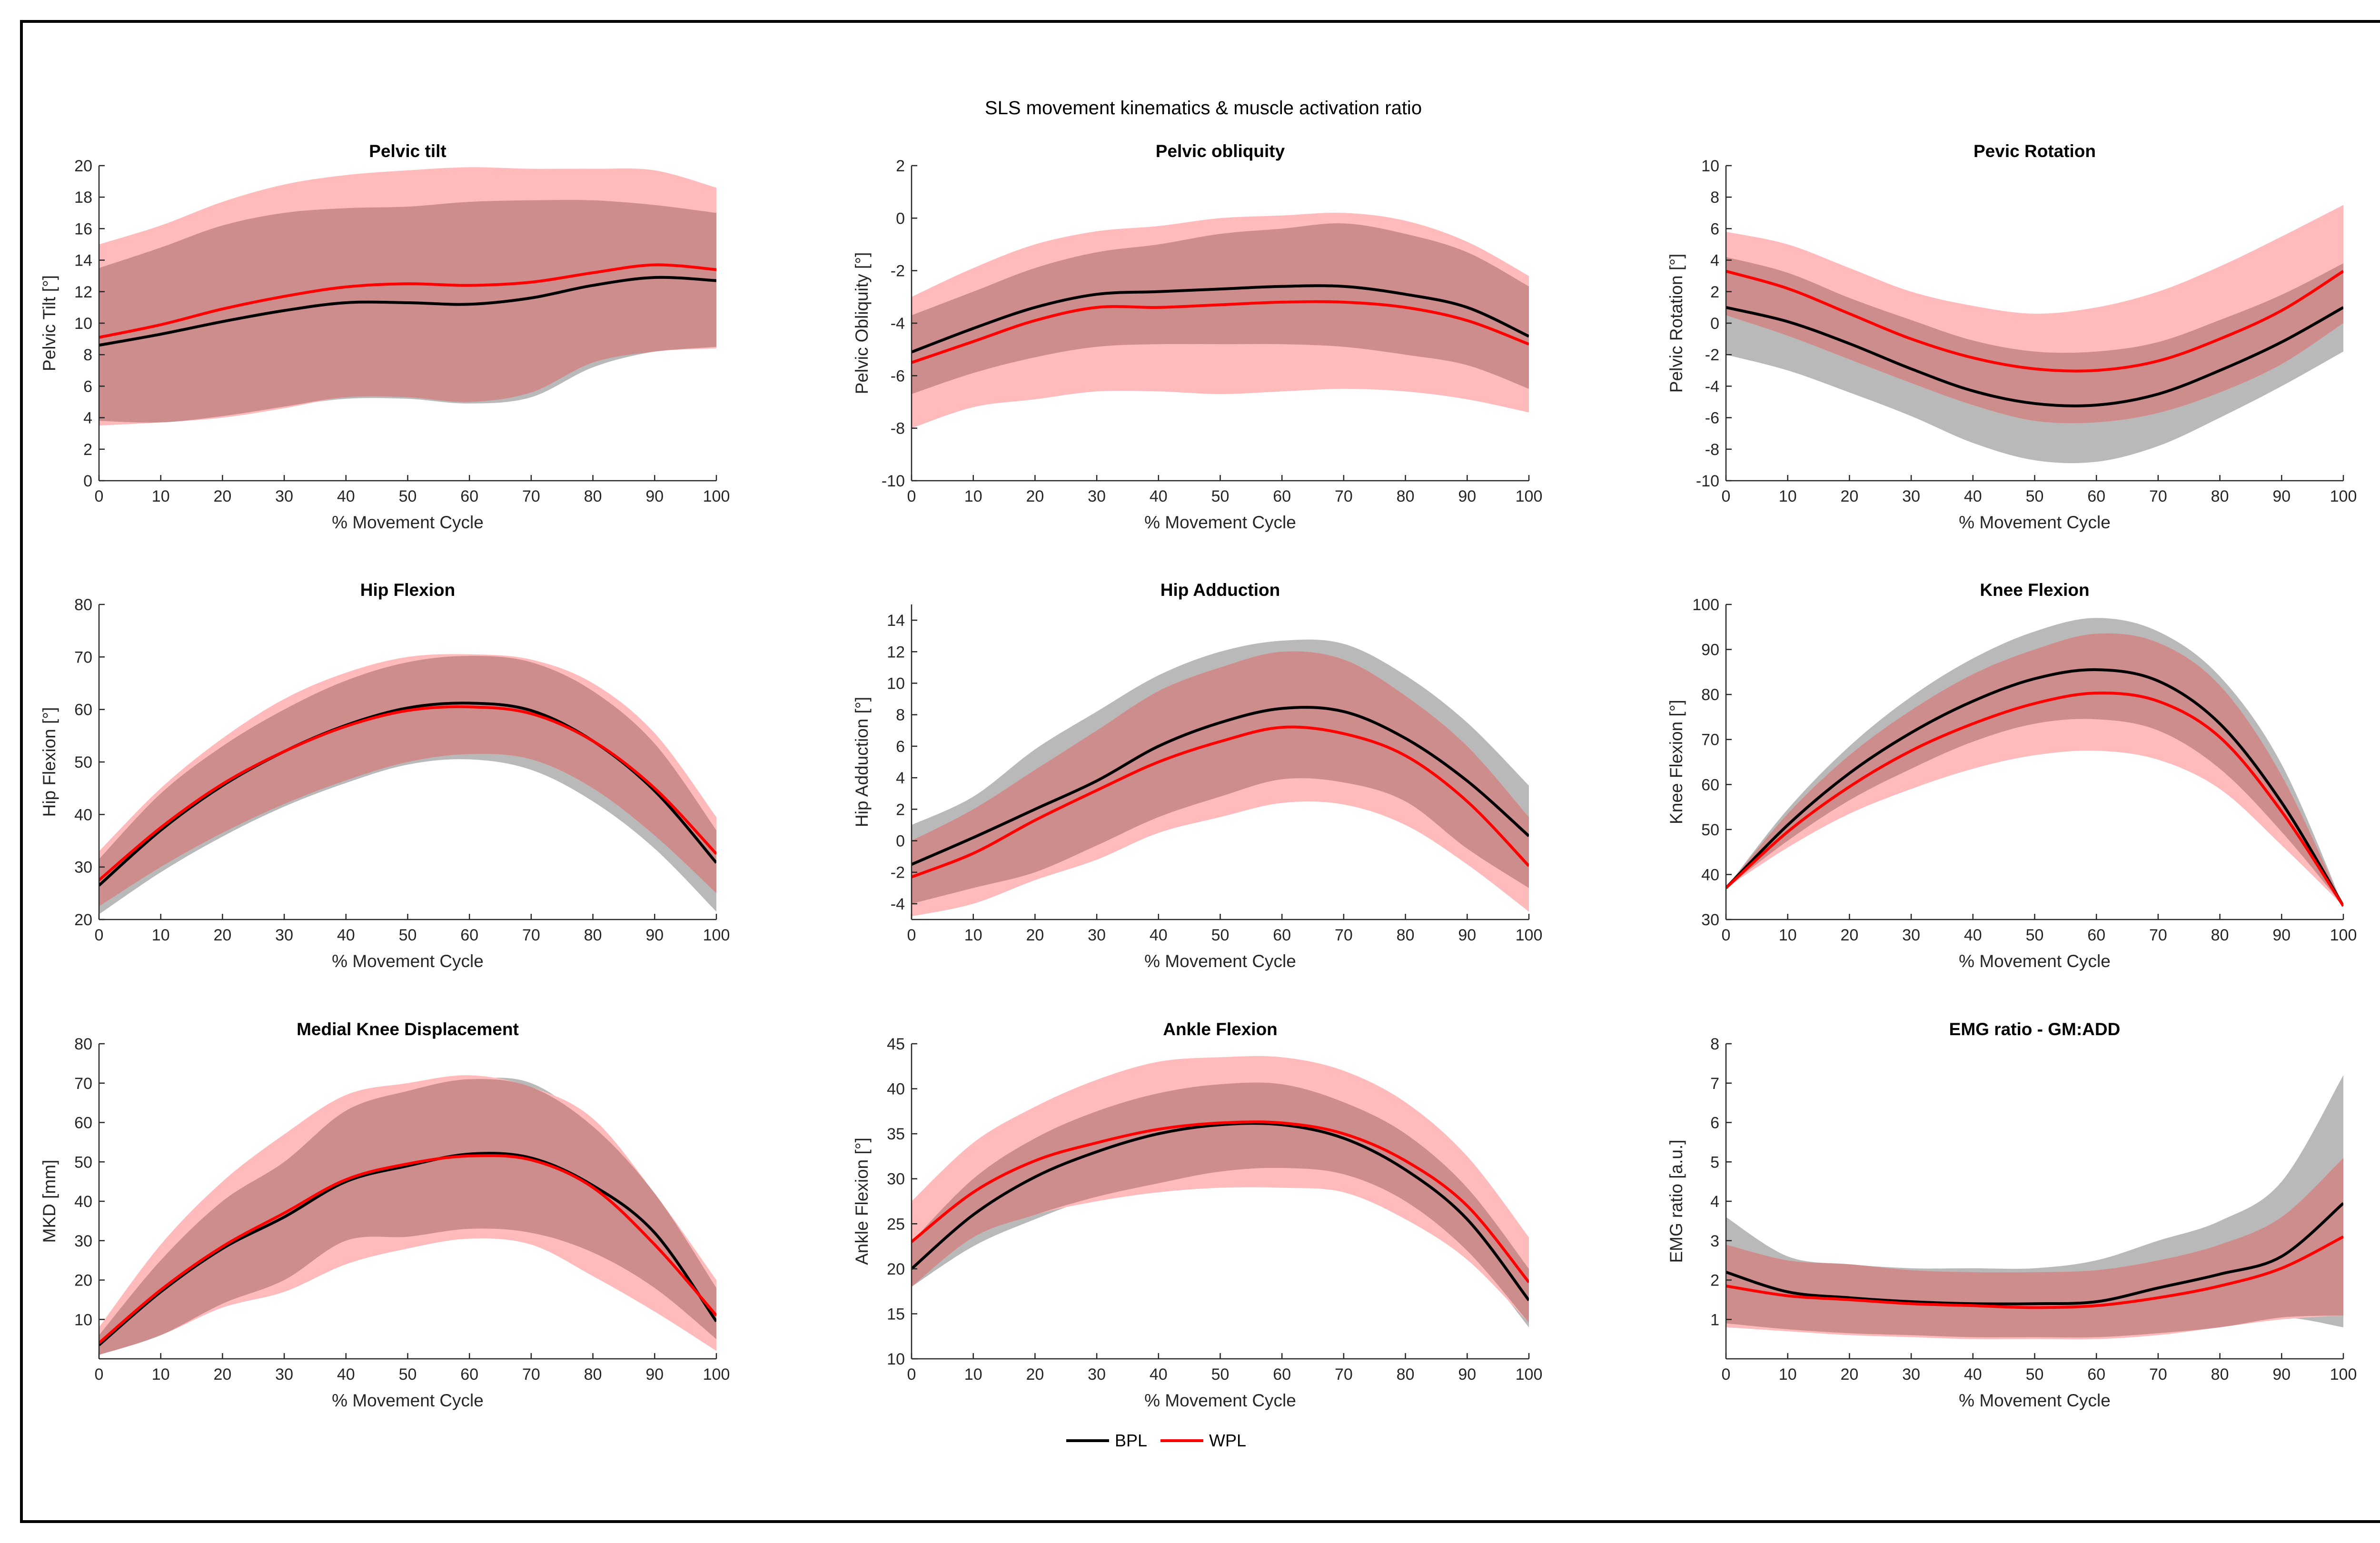  What do you see at coordinates (49, 1201) in the screenshot?
I see `y-axis-label: MKD [mm]` at bounding box center [49, 1201].